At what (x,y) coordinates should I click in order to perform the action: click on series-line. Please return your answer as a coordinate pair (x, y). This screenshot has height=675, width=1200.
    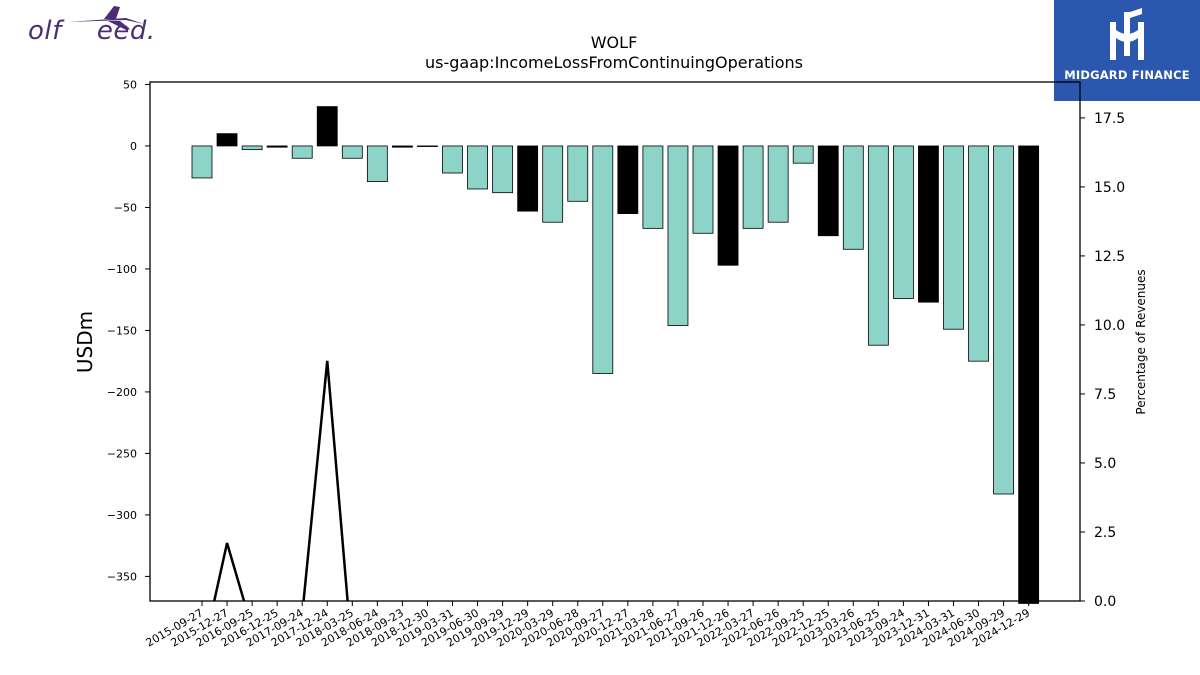
    Looking at the image, I should click on (280, 480).